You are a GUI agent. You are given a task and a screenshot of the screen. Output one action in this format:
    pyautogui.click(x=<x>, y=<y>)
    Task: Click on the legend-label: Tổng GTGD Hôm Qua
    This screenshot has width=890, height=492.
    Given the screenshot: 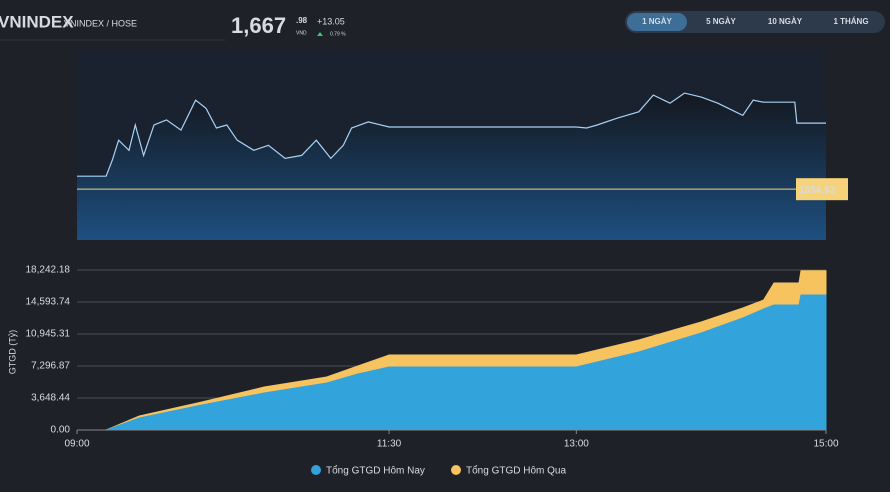 What is the action you would take?
    pyautogui.click(x=516, y=471)
    